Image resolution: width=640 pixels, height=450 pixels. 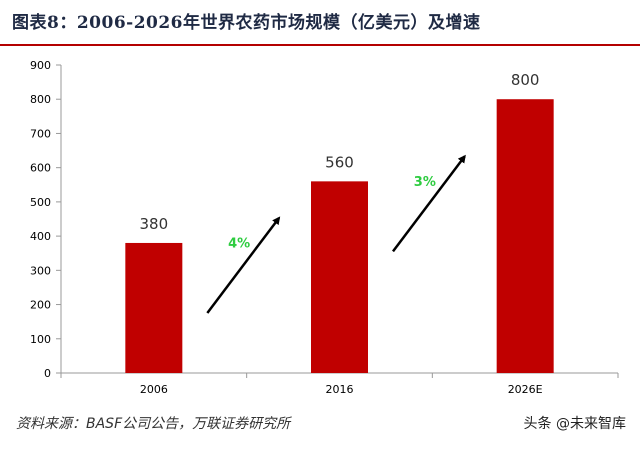 What do you see at coordinates (239, 243) in the screenshot?
I see `growth-rate-label: 4%` at bounding box center [239, 243].